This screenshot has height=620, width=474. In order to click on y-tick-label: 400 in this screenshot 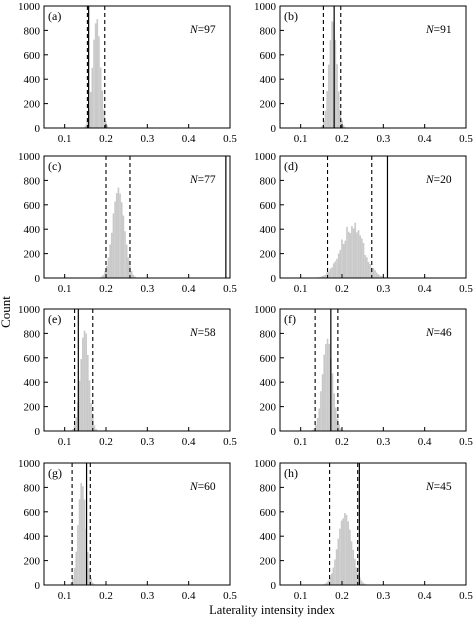, I will do `click(268, 537)`.